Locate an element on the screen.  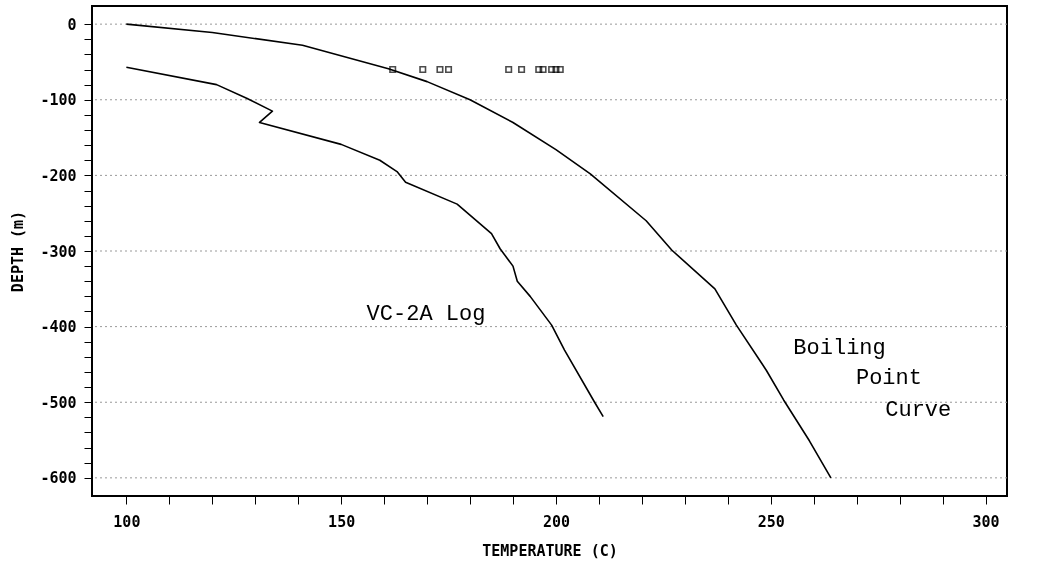
x-tick-label: 250 is located at coordinates (771, 521).